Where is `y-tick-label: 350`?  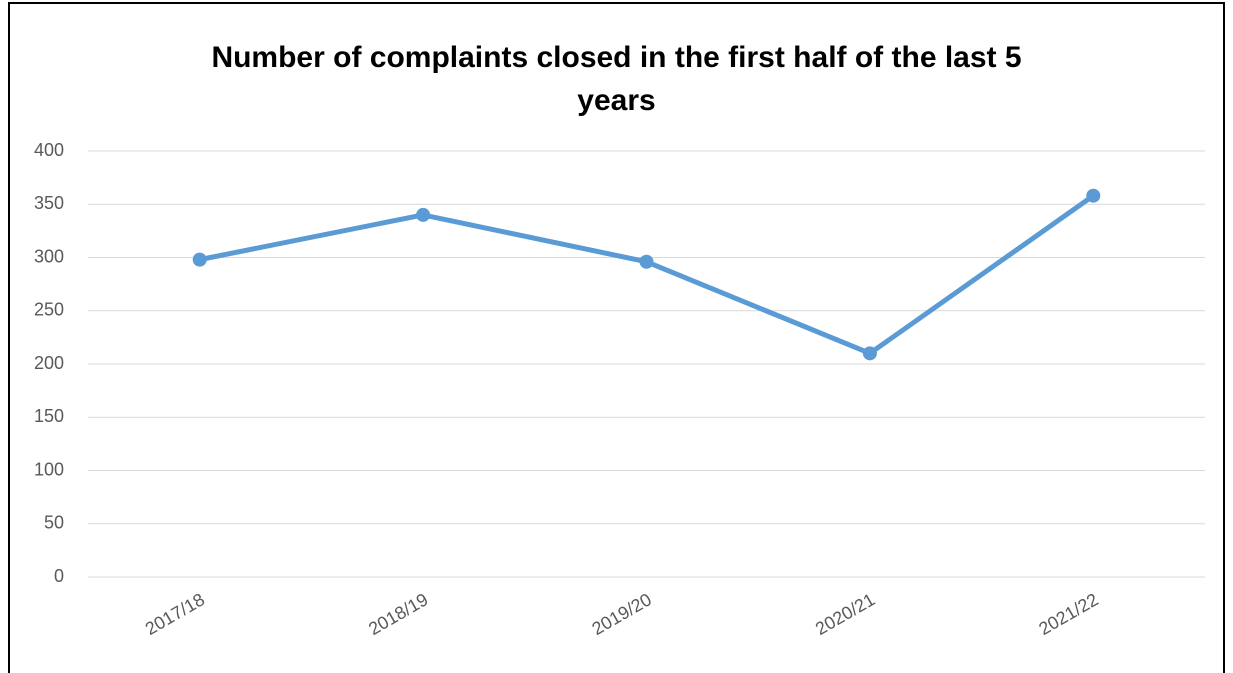 y-tick-label: 350 is located at coordinates (49, 203).